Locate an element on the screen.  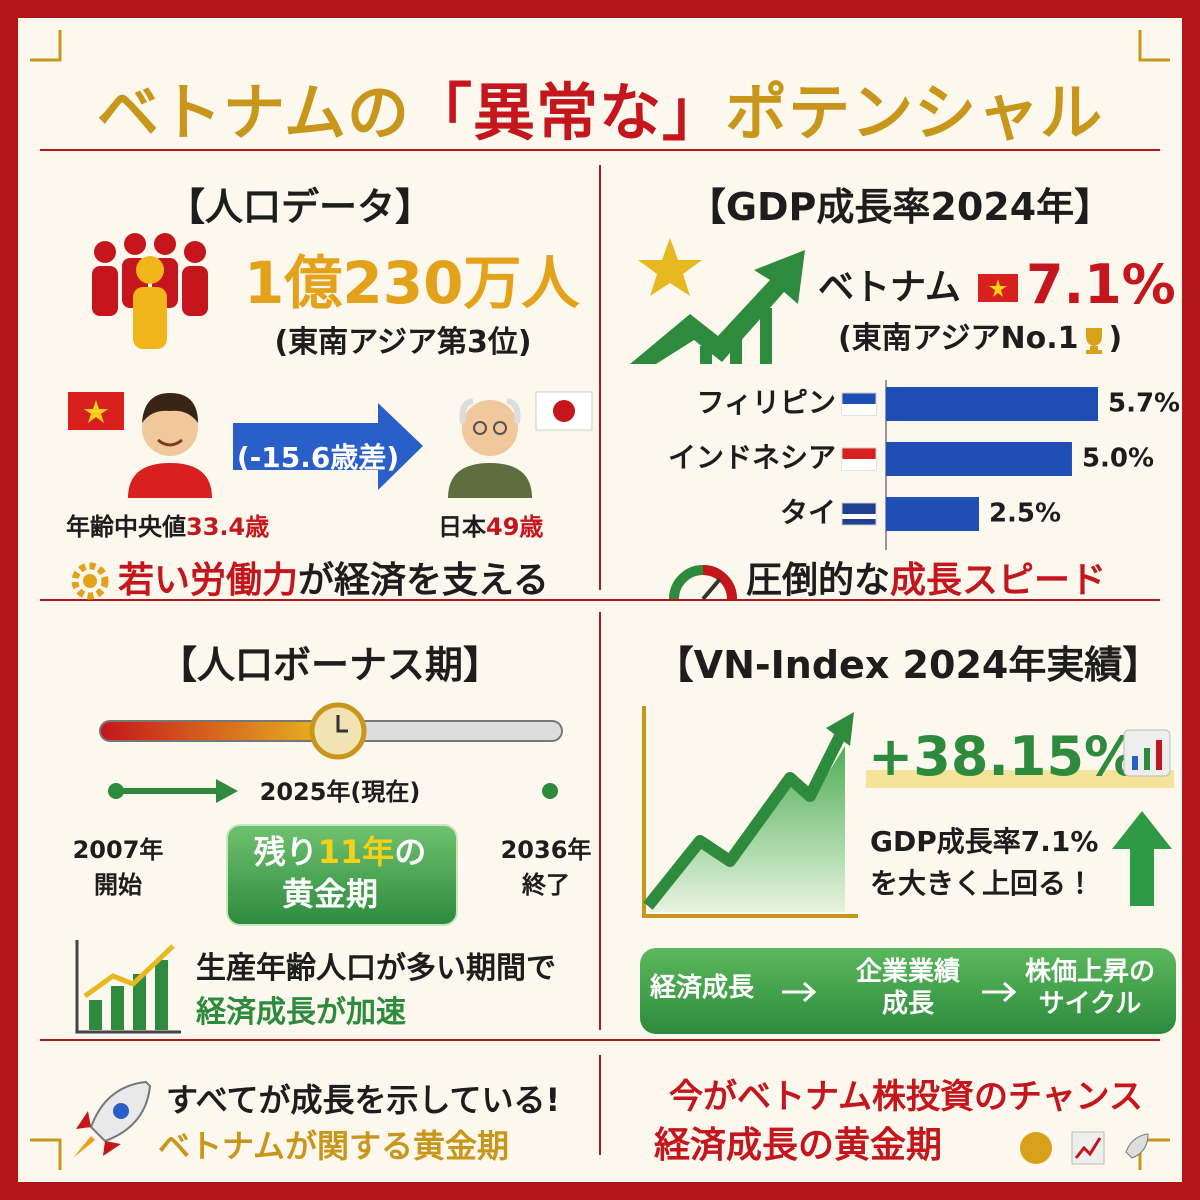
title-part: ベトナムの is located at coordinates (253, 112).